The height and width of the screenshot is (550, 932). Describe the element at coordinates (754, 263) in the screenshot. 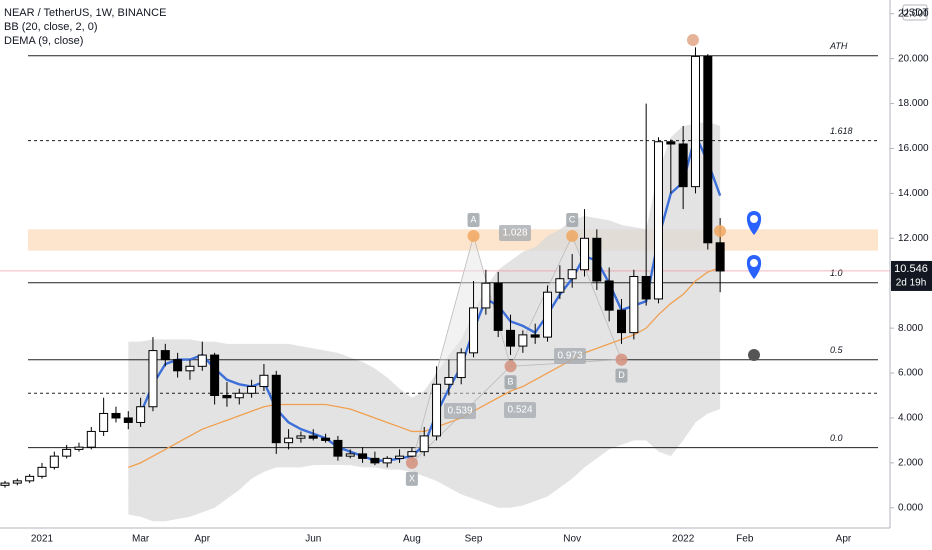

I see `pin-hole` at that location.